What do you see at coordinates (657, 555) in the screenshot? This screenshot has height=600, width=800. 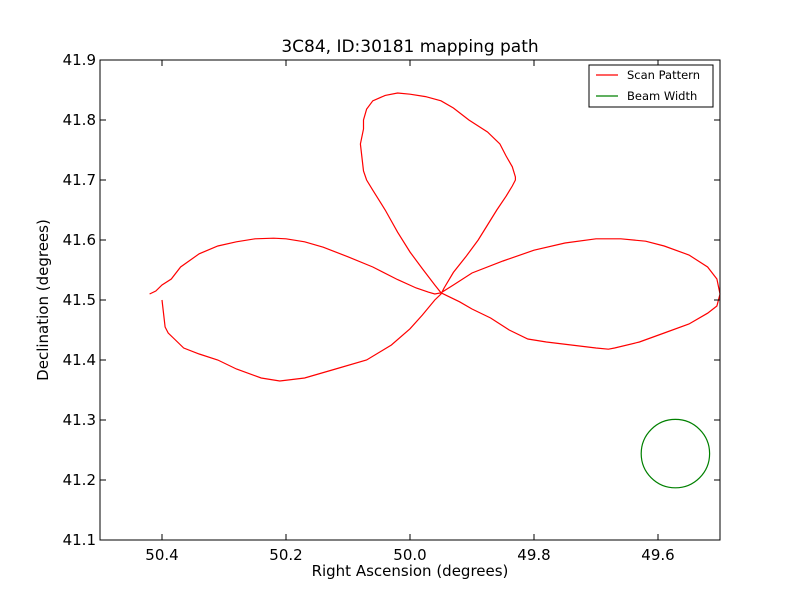 I see `x-tick-label: 49.6` at bounding box center [657, 555].